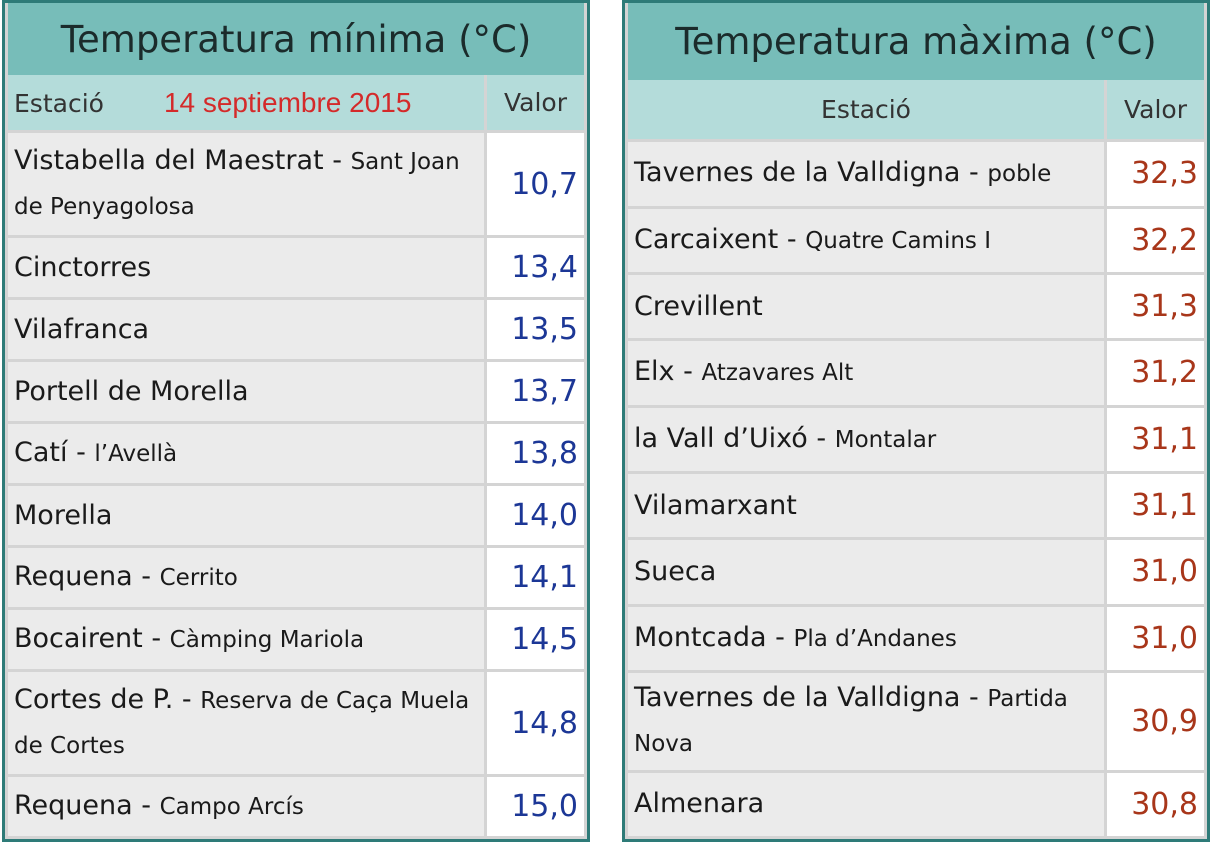  Describe the element at coordinates (535, 185) in the screenshot. I see `value-cell: 10,7` at that location.